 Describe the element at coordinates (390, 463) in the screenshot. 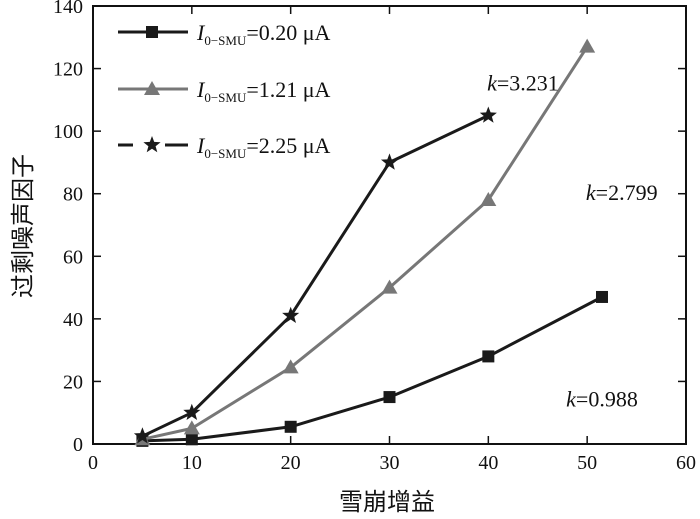

I see `x-tick-label: 30` at that location.